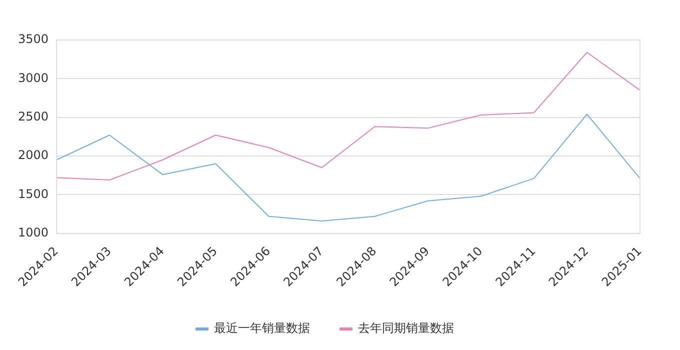 The height and width of the screenshot is (350, 680). I want to click on y-tick-label: 3000, so click(33, 77).